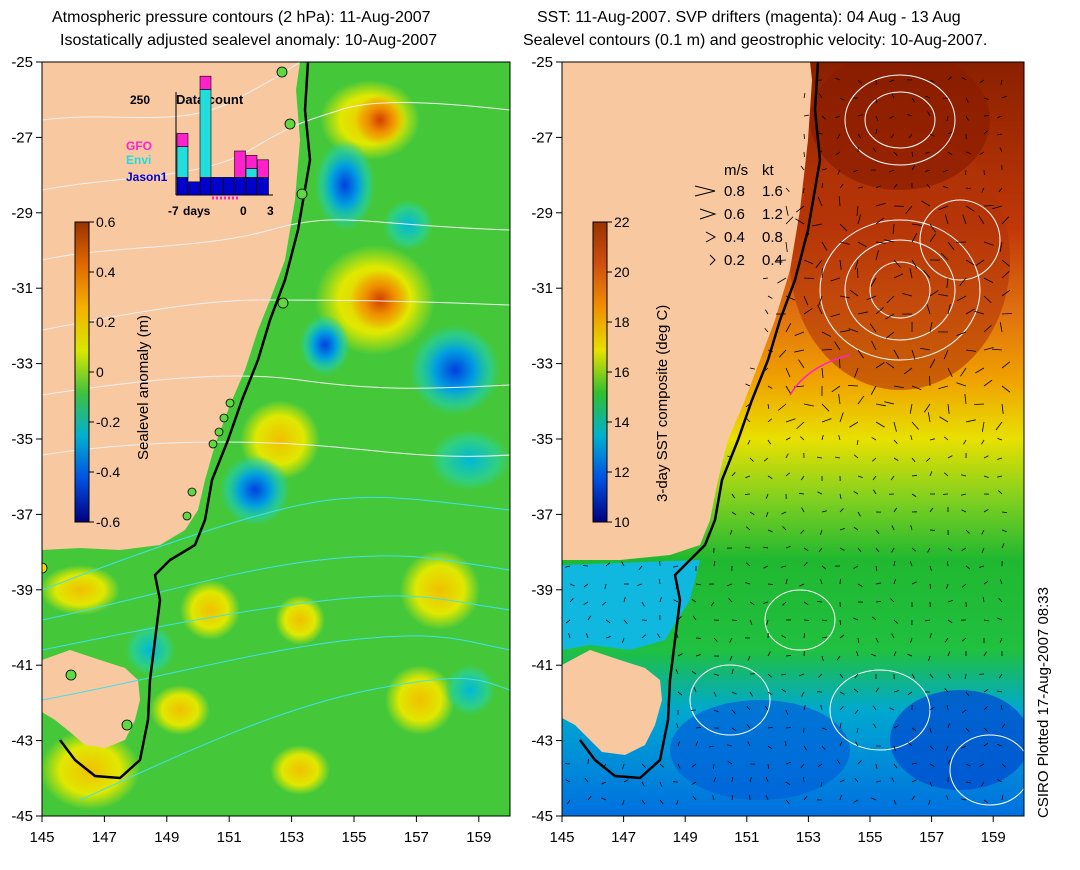  I want to click on right-australia-mainland, so click(687, 311).